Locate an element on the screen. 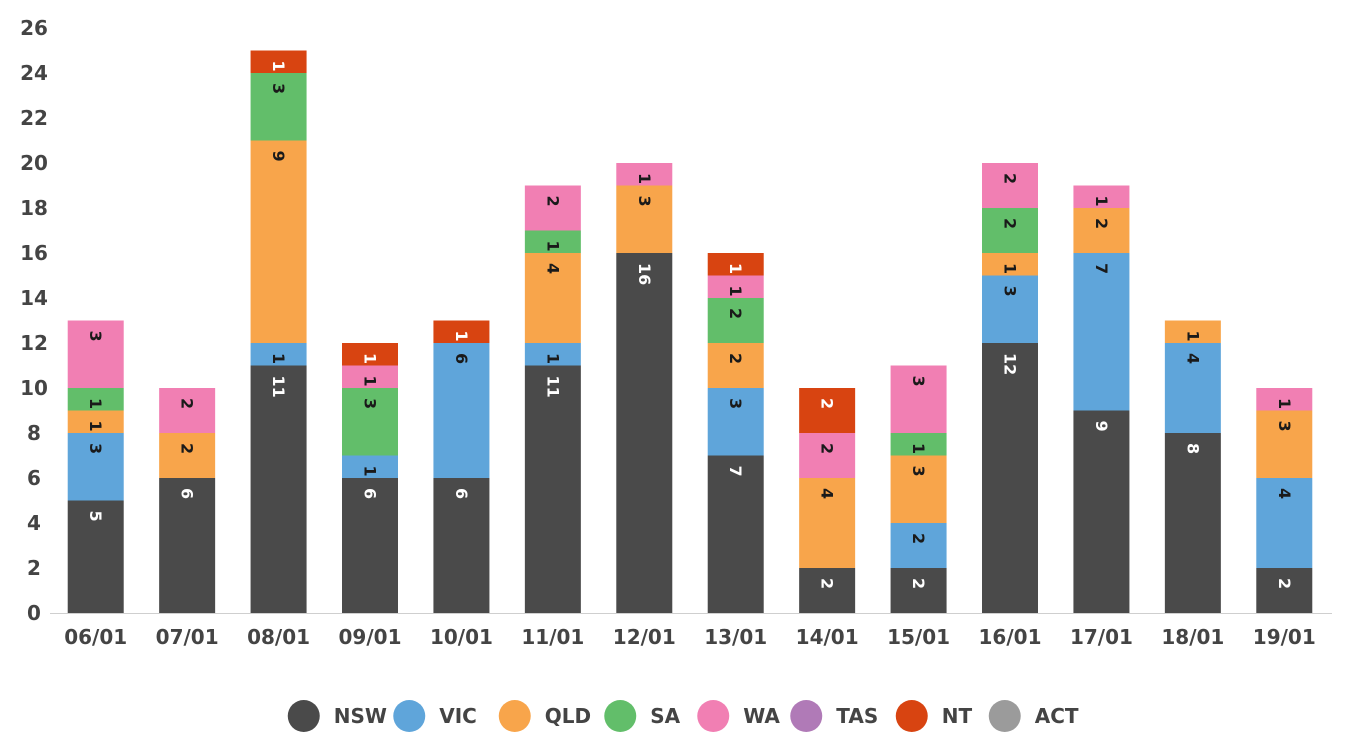  x-tick-label: 12/01 is located at coordinates (644, 637).